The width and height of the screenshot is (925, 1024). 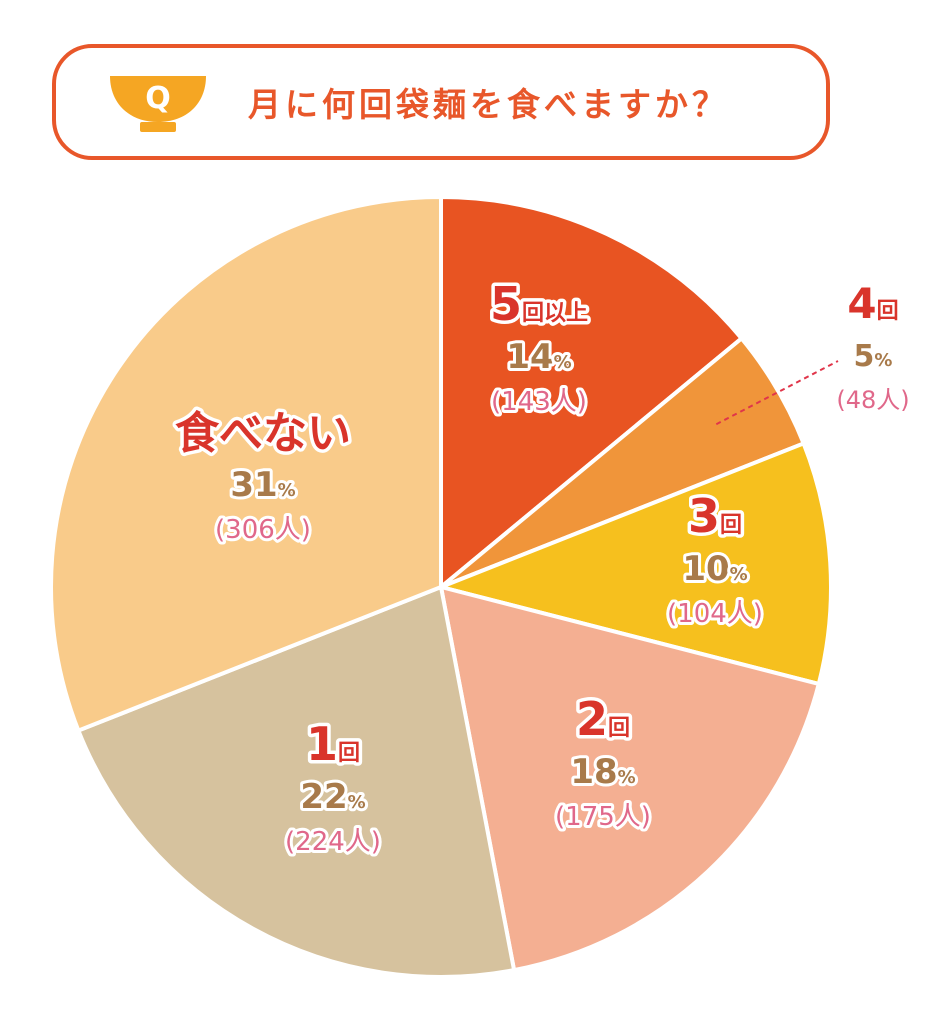 What do you see at coordinates (872, 400) in the screenshot?
I see `slice-label-count-4kai: (48人)` at bounding box center [872, 400].